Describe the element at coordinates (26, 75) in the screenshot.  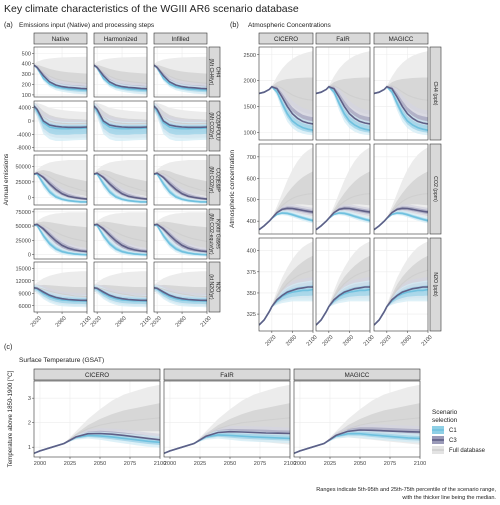
I see `panel-a-row-0-ytick-label: 300` at that location.